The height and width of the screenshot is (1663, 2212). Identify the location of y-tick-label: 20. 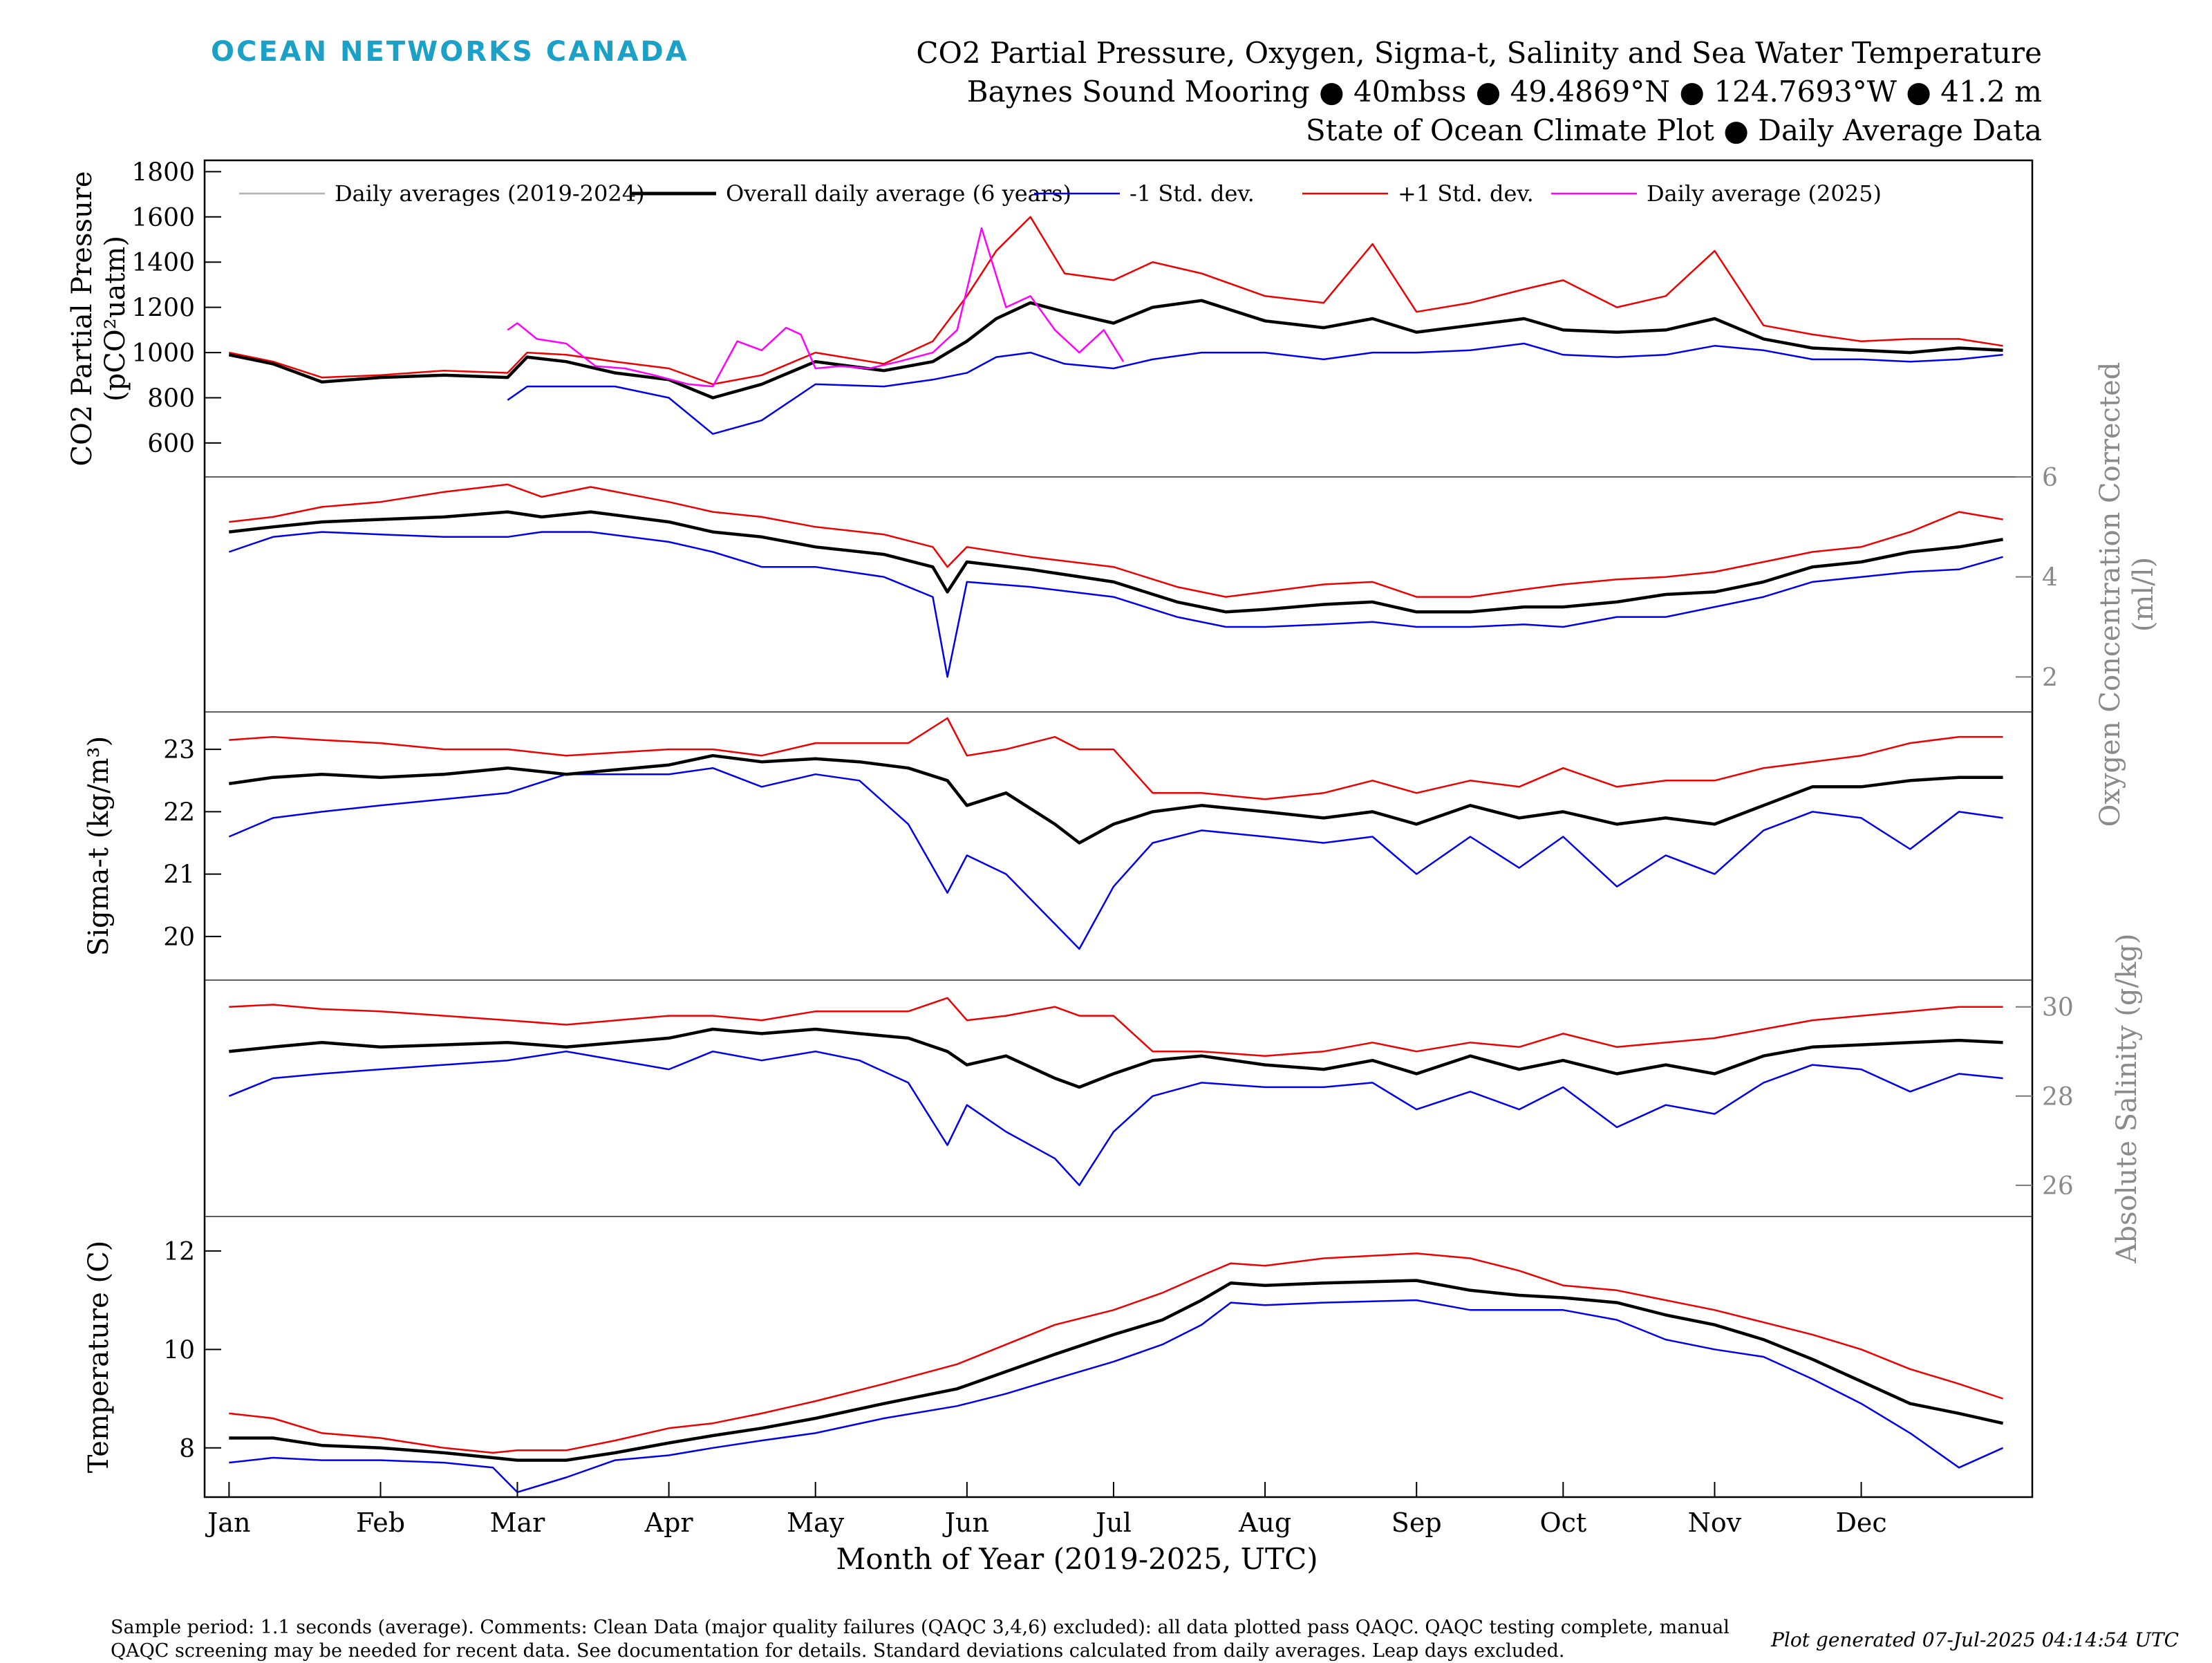
(179, 937).